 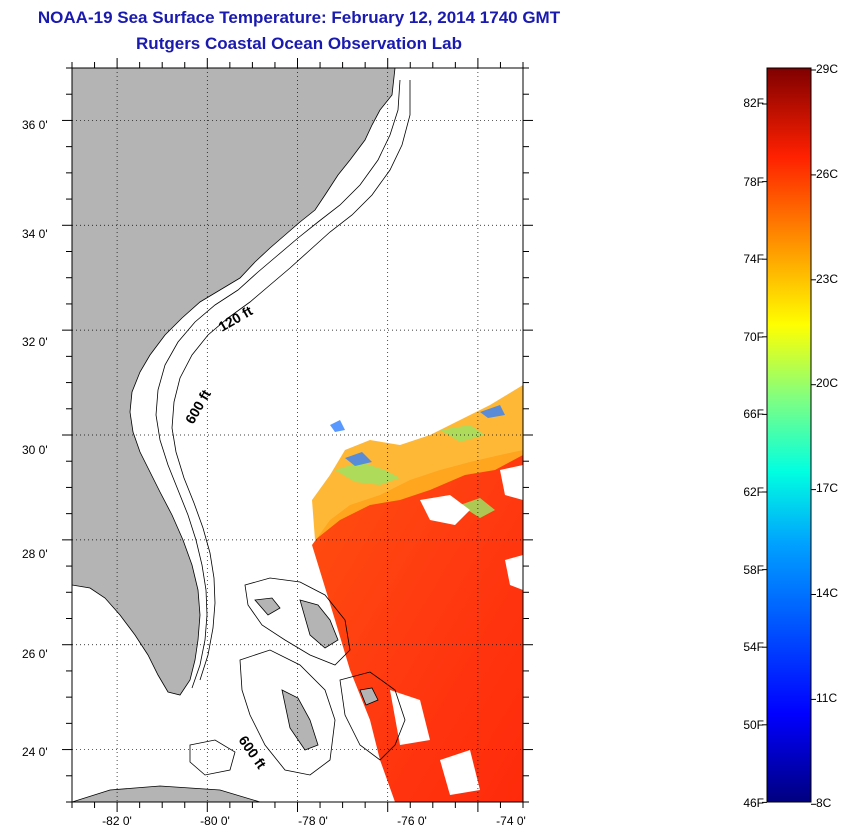 I want to click on colorbar-label-f: 54F, so click(x=753, y=647).